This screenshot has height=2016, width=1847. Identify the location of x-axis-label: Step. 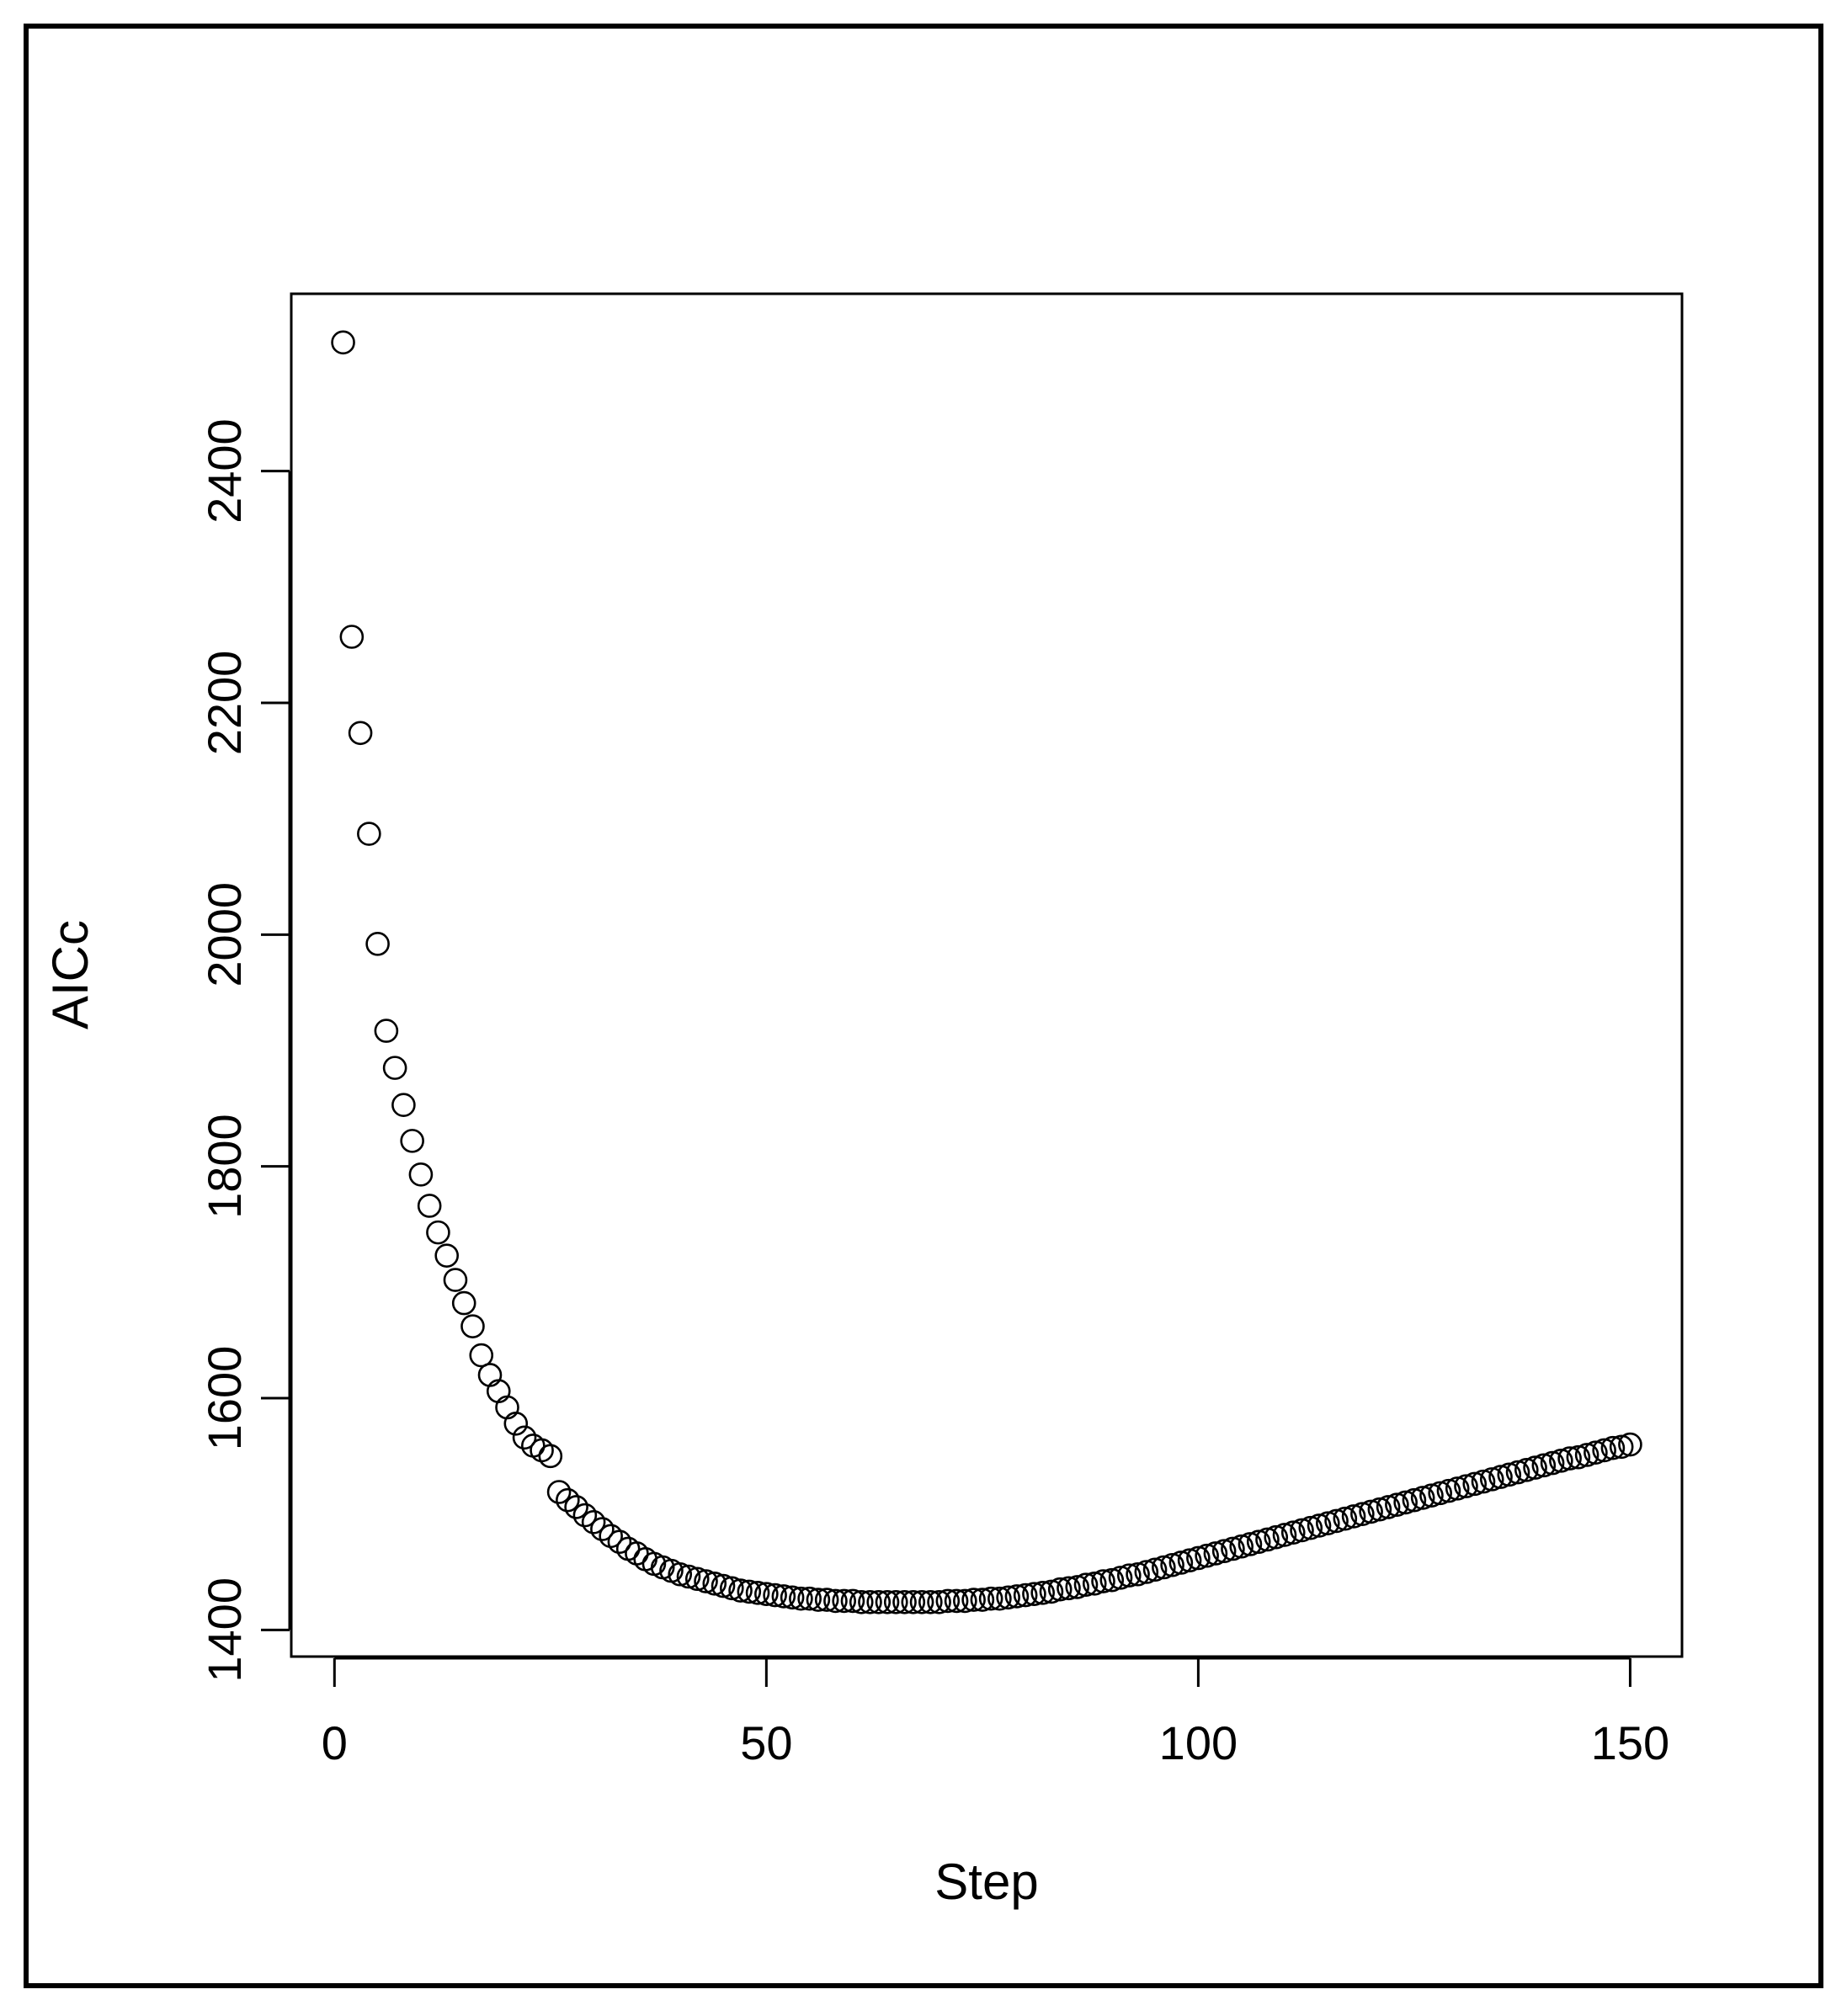
(986, 1882).